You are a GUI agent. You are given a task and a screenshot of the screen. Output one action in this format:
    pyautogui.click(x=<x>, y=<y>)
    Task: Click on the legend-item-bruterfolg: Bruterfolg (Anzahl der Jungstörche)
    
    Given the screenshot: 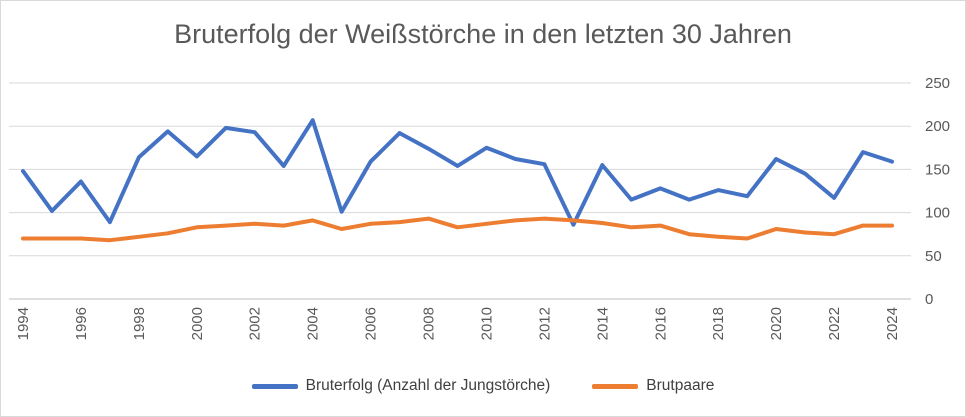 What is the action you would take?
    pyautogui.click(x=401, y=386)
    